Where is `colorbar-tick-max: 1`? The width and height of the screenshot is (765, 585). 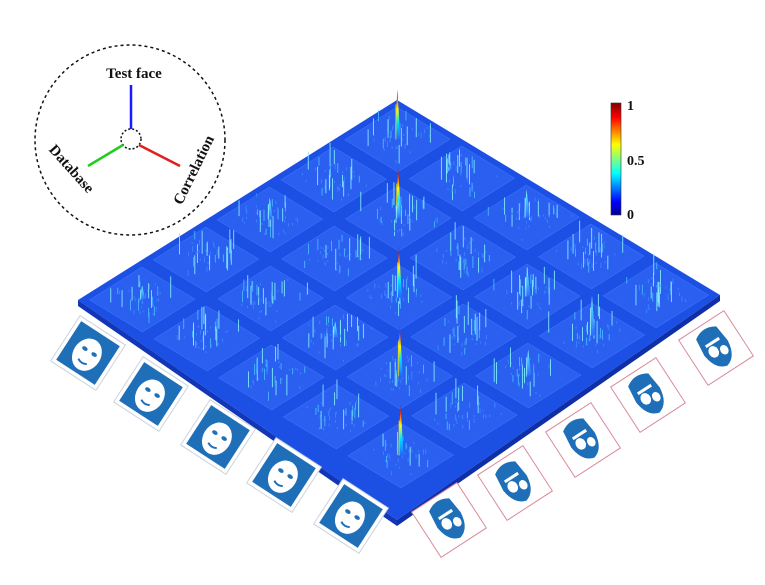 colorbar-tick-max: 1 is located at coordinates (630, 106).